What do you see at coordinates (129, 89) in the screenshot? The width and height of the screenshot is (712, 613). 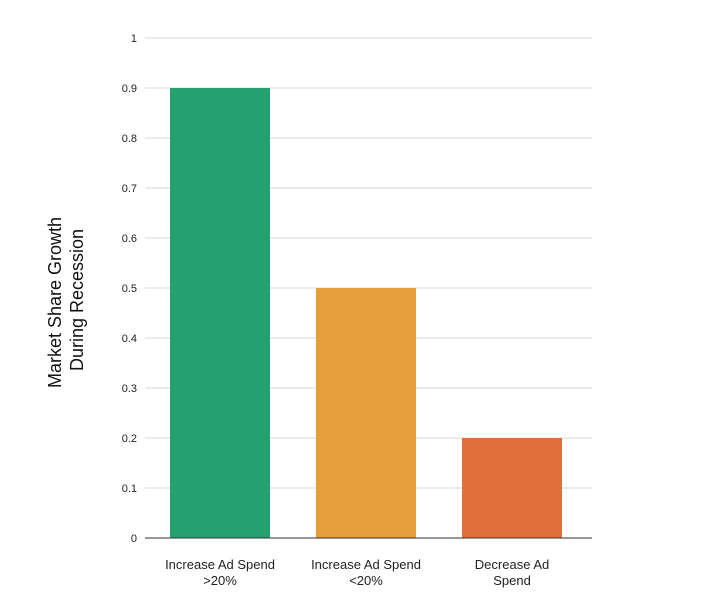 I see `y-tick-label: 0.9` at bounding box center [129, 89].